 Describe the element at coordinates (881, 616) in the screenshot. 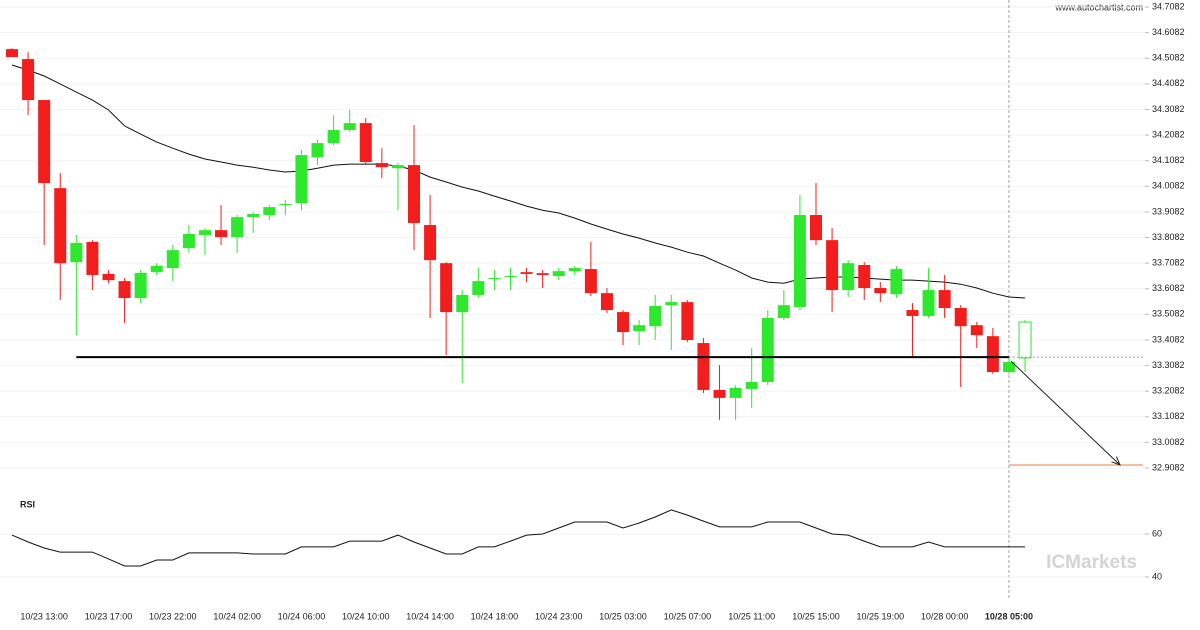

I see `x-tick-label: 10/25 19:00` at that location.